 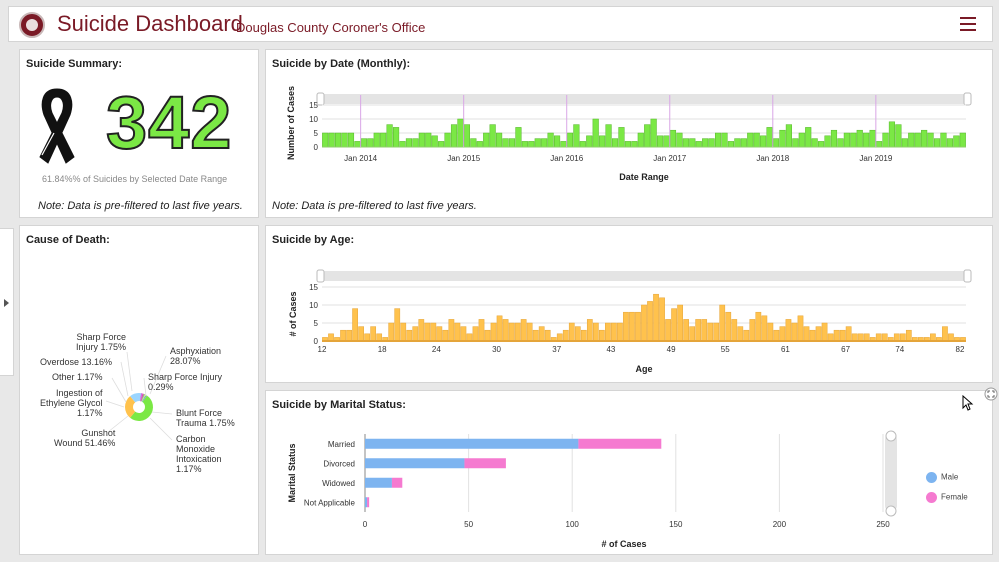 I want to click on scroll-handle-top, so click(x=891, y=436).